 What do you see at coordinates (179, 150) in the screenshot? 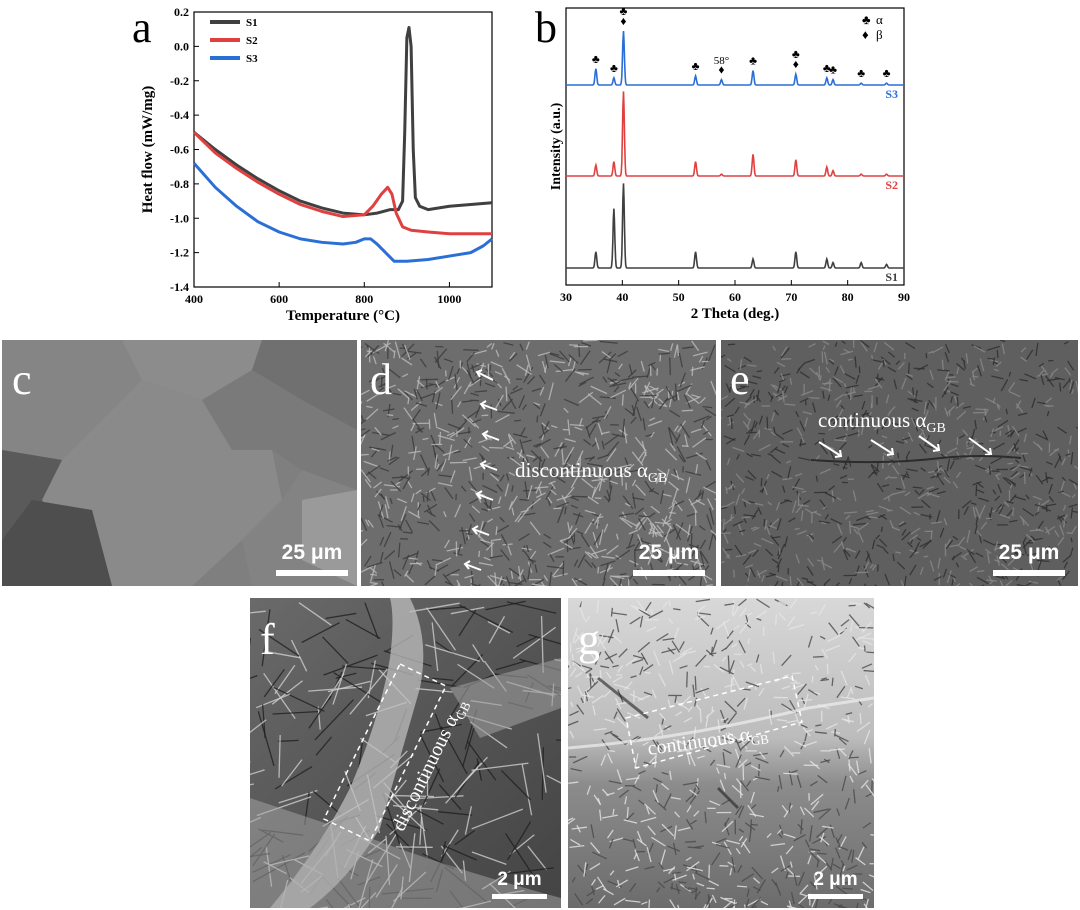
I see `y-tick-label: -0.6` at bounding box center [179, 150].